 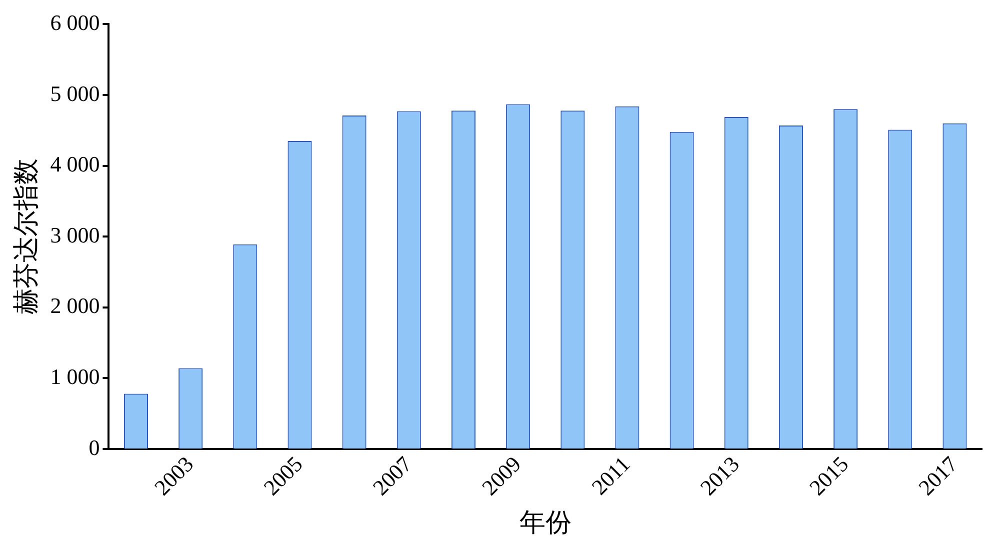 I want to click on x-tick-label: 2011, so click(x=610, y=475).